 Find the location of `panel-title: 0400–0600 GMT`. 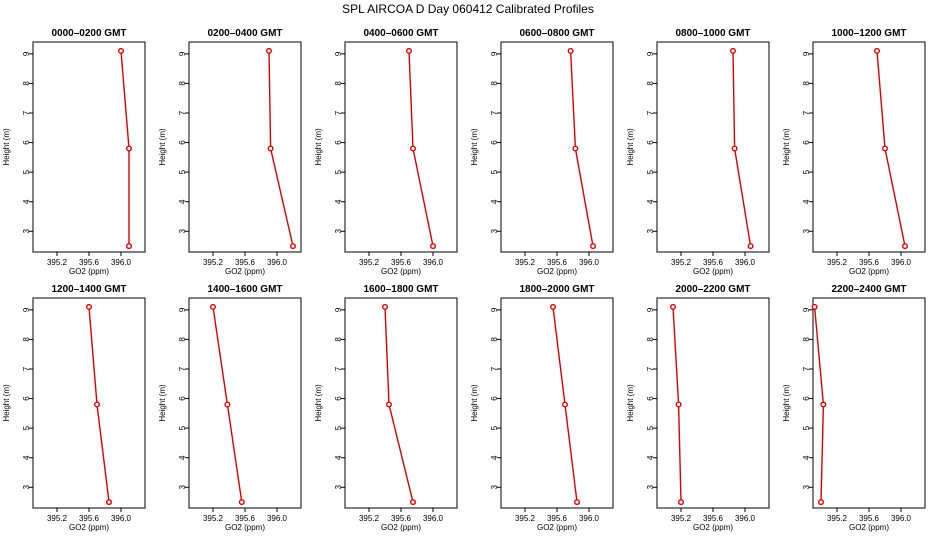

panel-title: 0400–0600 GMT is located at coordinates (400, 33).